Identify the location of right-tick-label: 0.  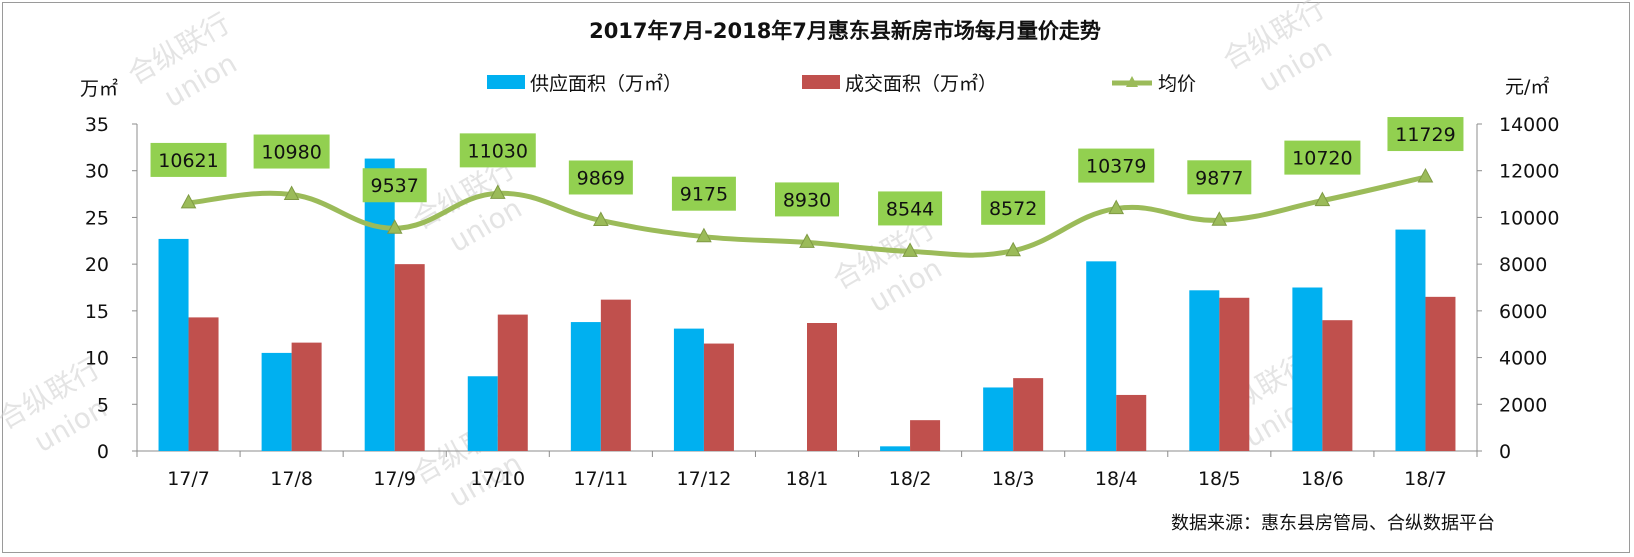
(1505, 452).